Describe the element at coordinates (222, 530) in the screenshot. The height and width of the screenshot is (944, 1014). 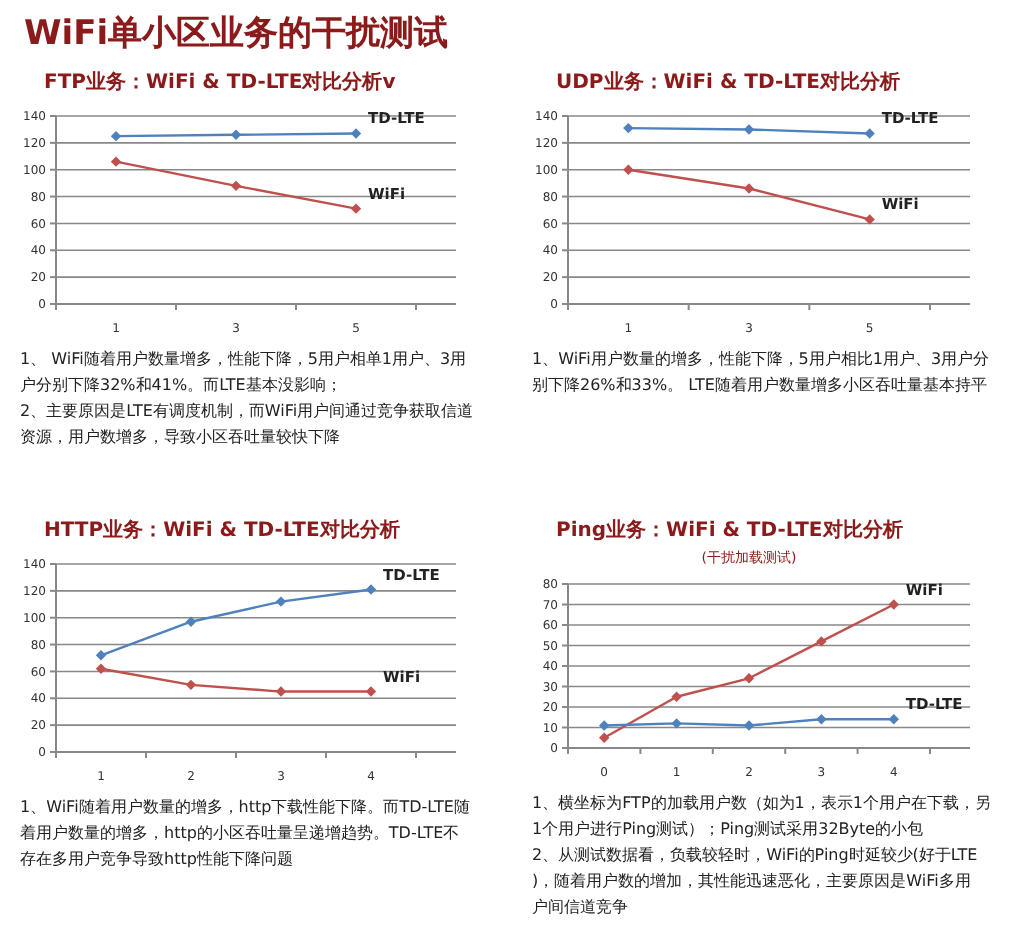
I see `chart-title: HTTP业务：WiFi & TD-LTE对比分析` at that location.